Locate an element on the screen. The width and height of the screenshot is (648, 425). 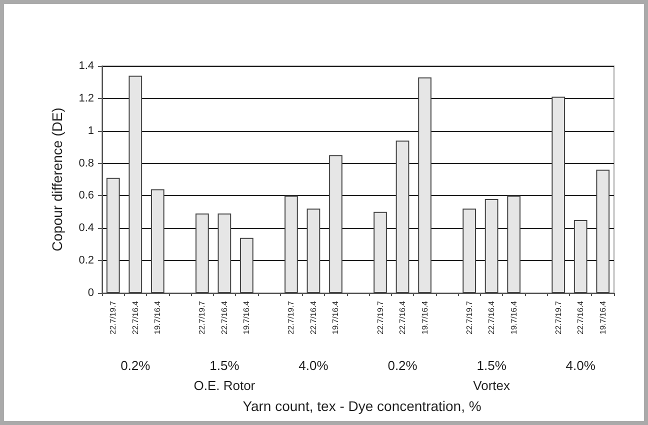
y-tick-label: 0.8 is located at coordinates (86, 163).